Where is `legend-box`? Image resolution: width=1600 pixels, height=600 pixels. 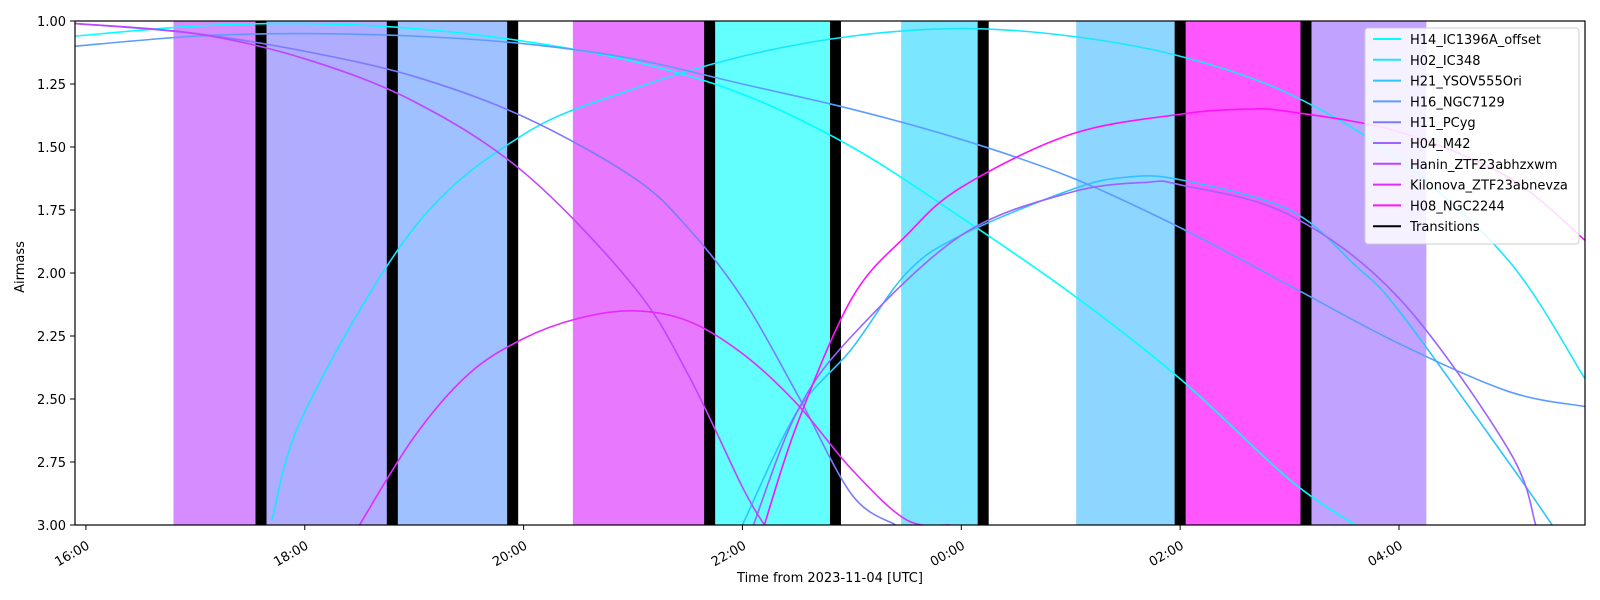
legend-box is located at coordinates (1472, 136).